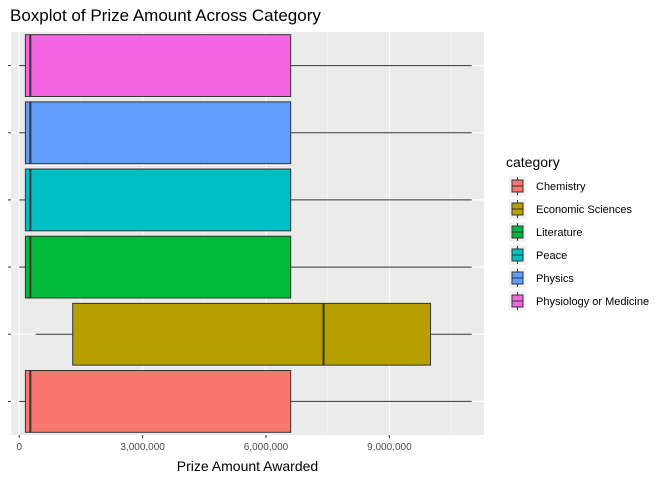 The height and width of the screenshot is (485, 672). What do you see at coordinates (247, 466) in the screenshot?
I see `x-axis-title: Prize Amount Awarded` at bounding box center [247, 466].